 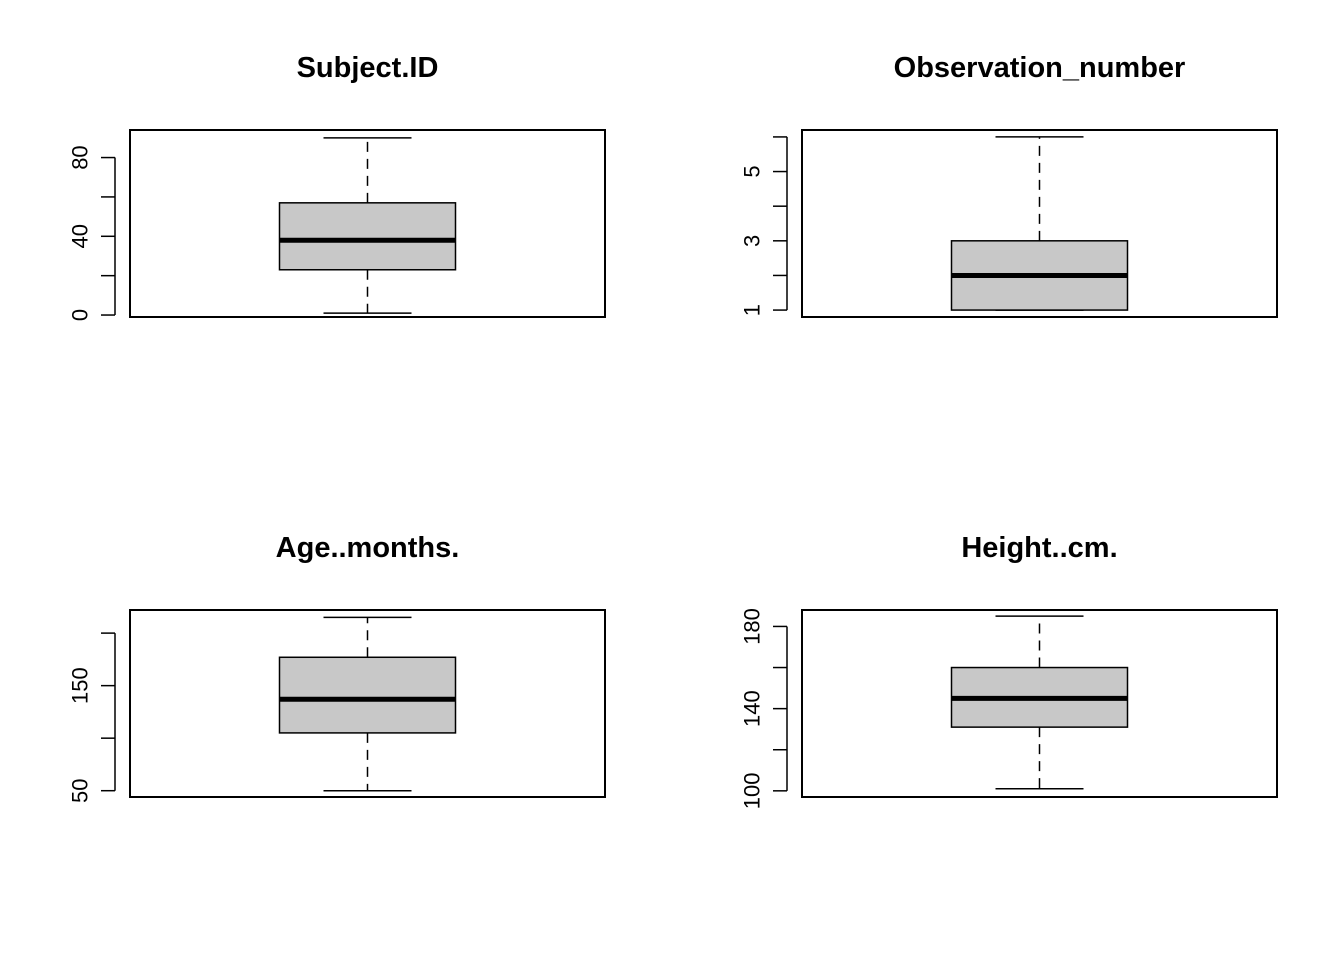 What do you see at coordinates (80, 315) in the screenshot?
I see `y-tick-label: 0` at bounding box center [80, 315].